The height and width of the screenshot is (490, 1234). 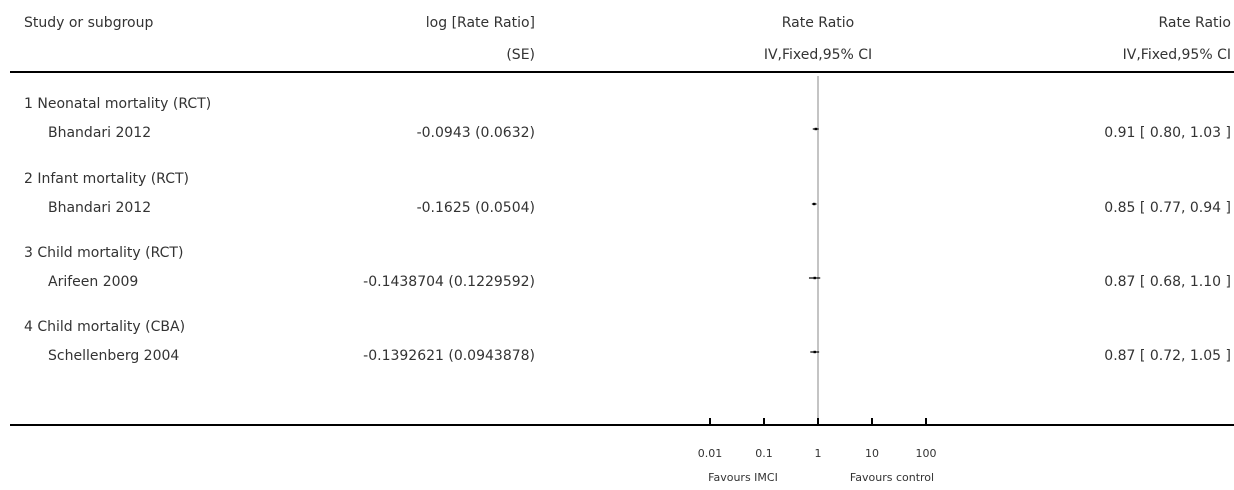 What do you see at coordinates (1167, 208) in the screenshot?
I see `rate-ratio-ci: 0.85 [ 0.77, 0.94 ]` at bounding box center [1167, 208].